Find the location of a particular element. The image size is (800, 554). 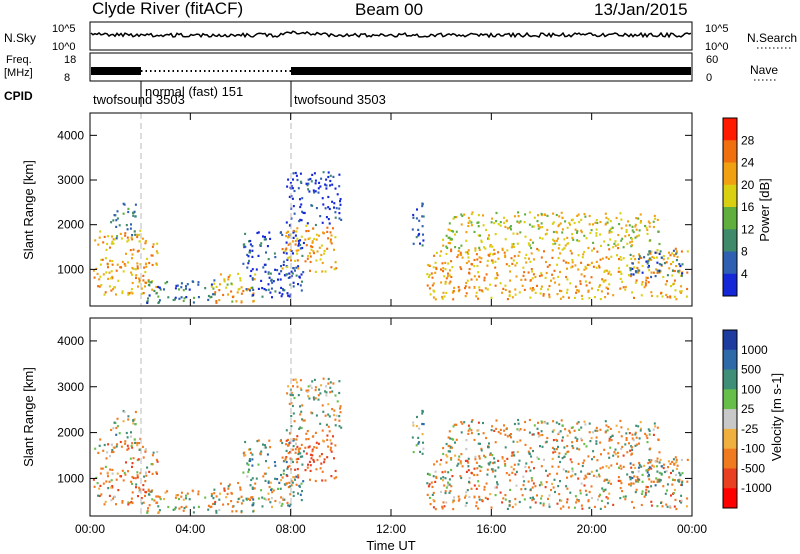

power-ytick-label: 2000 is located at coordinates (70, 225).